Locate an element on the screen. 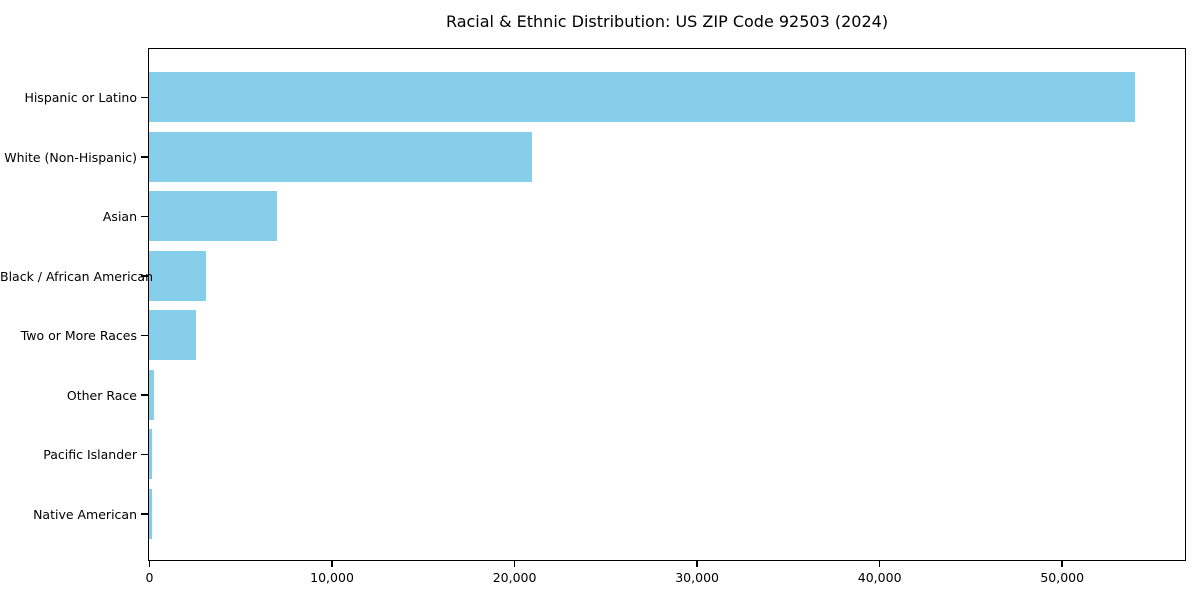  y-axis-label: Black / African American is located at coordinates (77, 276).